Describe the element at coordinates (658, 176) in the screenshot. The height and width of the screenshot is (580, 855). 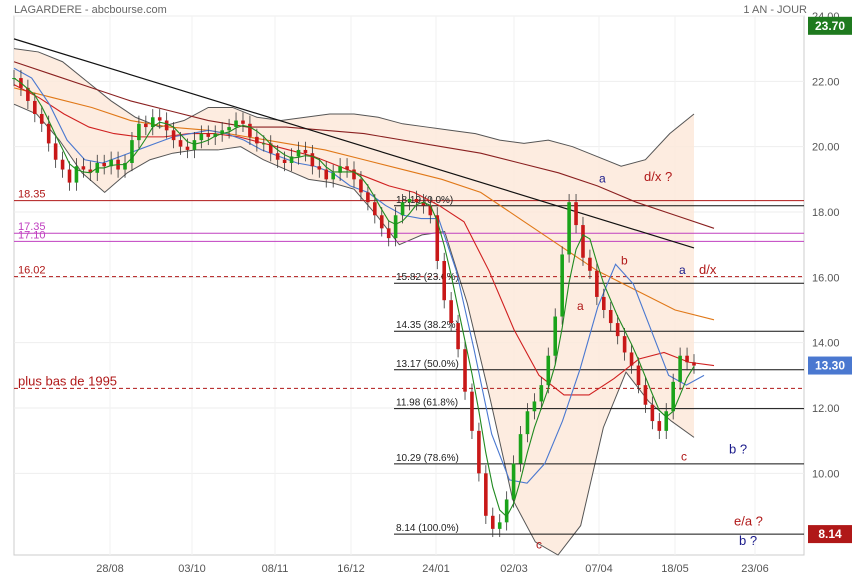
I see `wave-annotation: d/x ?` at that location.